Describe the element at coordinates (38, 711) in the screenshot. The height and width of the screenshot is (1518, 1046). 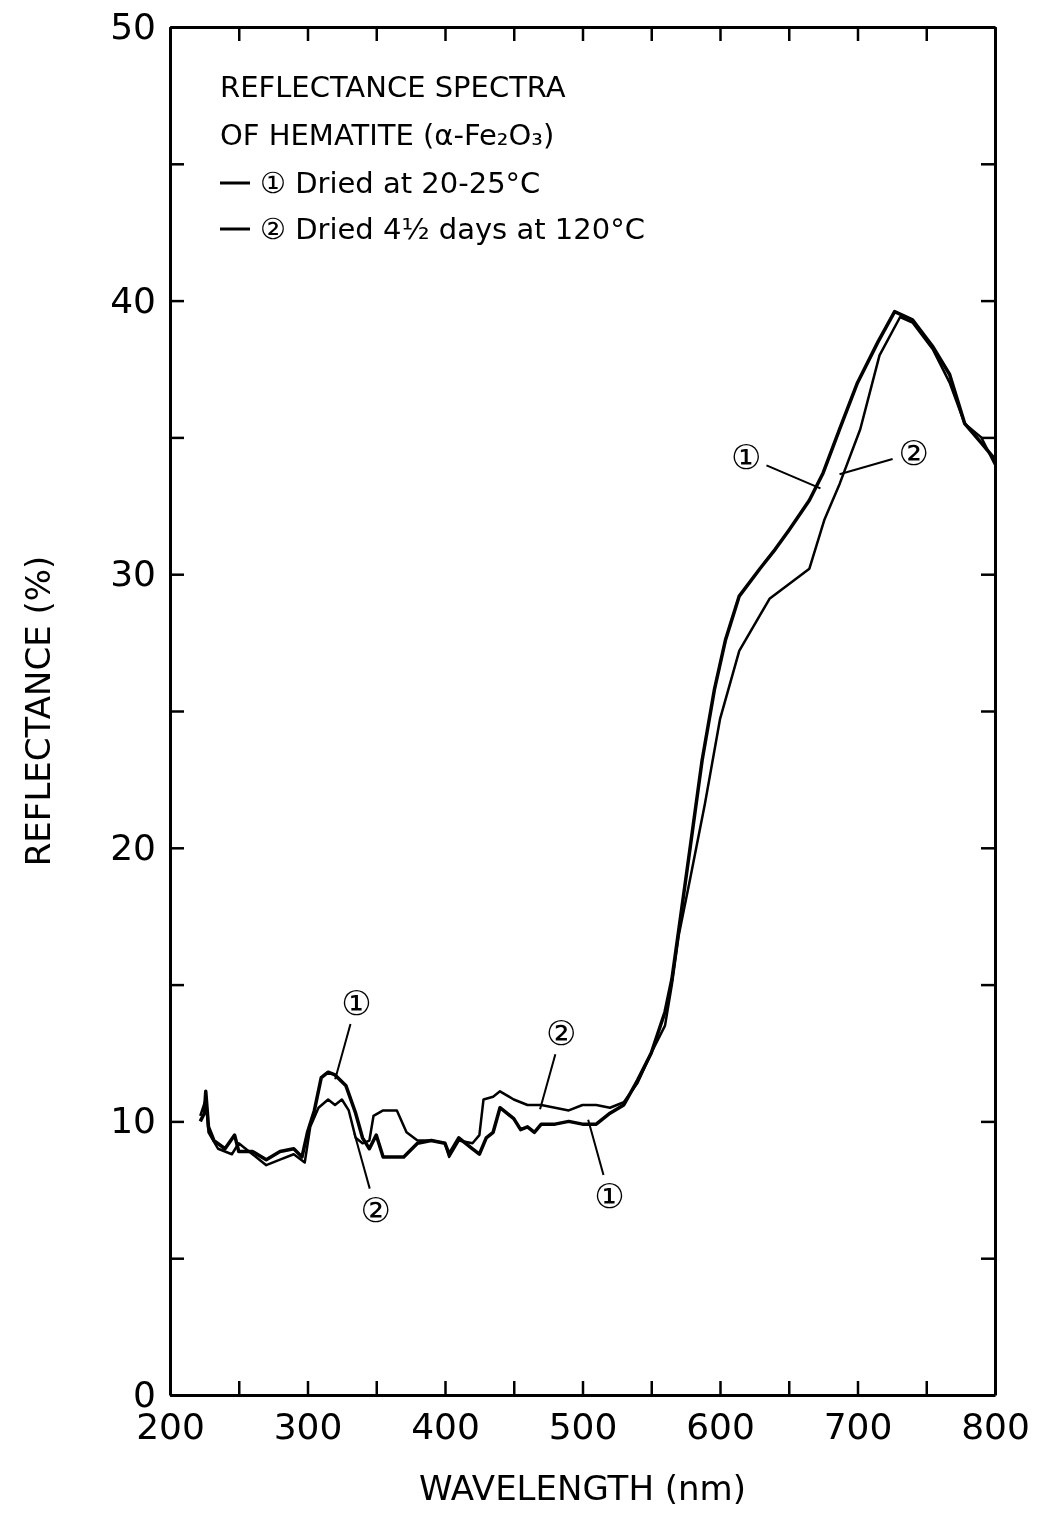
I see `y-axis-title: REFLECTANCE (%)` at that location.